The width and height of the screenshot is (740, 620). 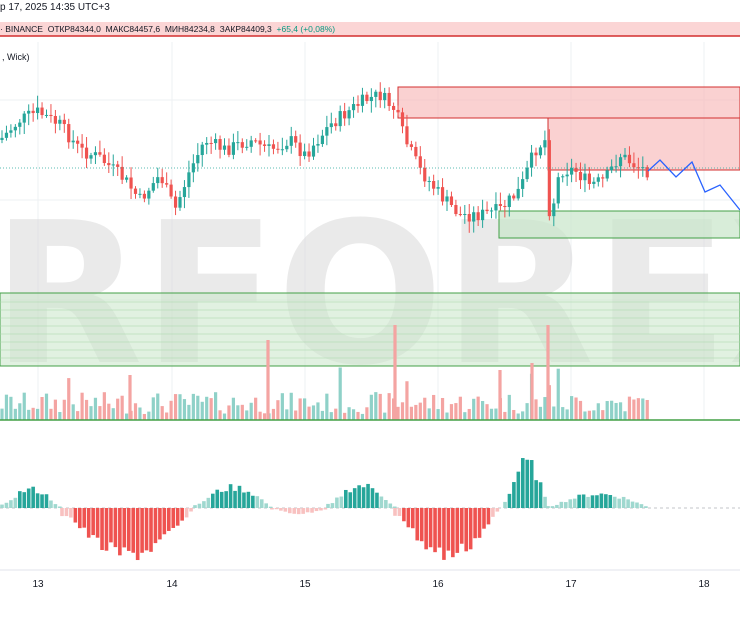 What do you see at coordinates (305, 584) in the screenshot?
I see `x-tick-label: 15` at bounding box center [305, 584].